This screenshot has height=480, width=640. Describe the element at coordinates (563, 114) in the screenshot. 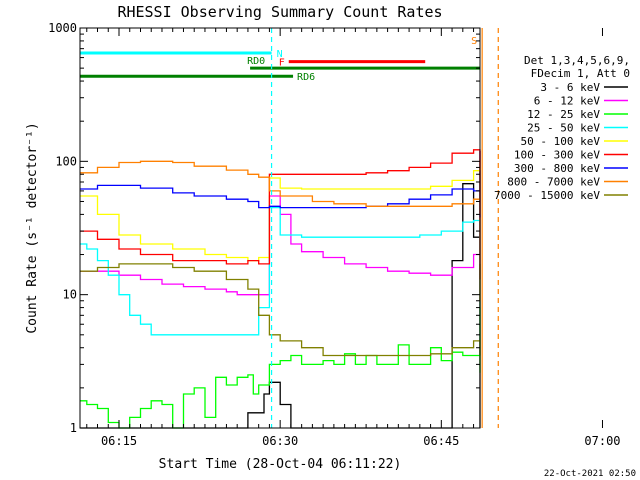

I see `legend-label-2: 12 - 25 keV` at that location.